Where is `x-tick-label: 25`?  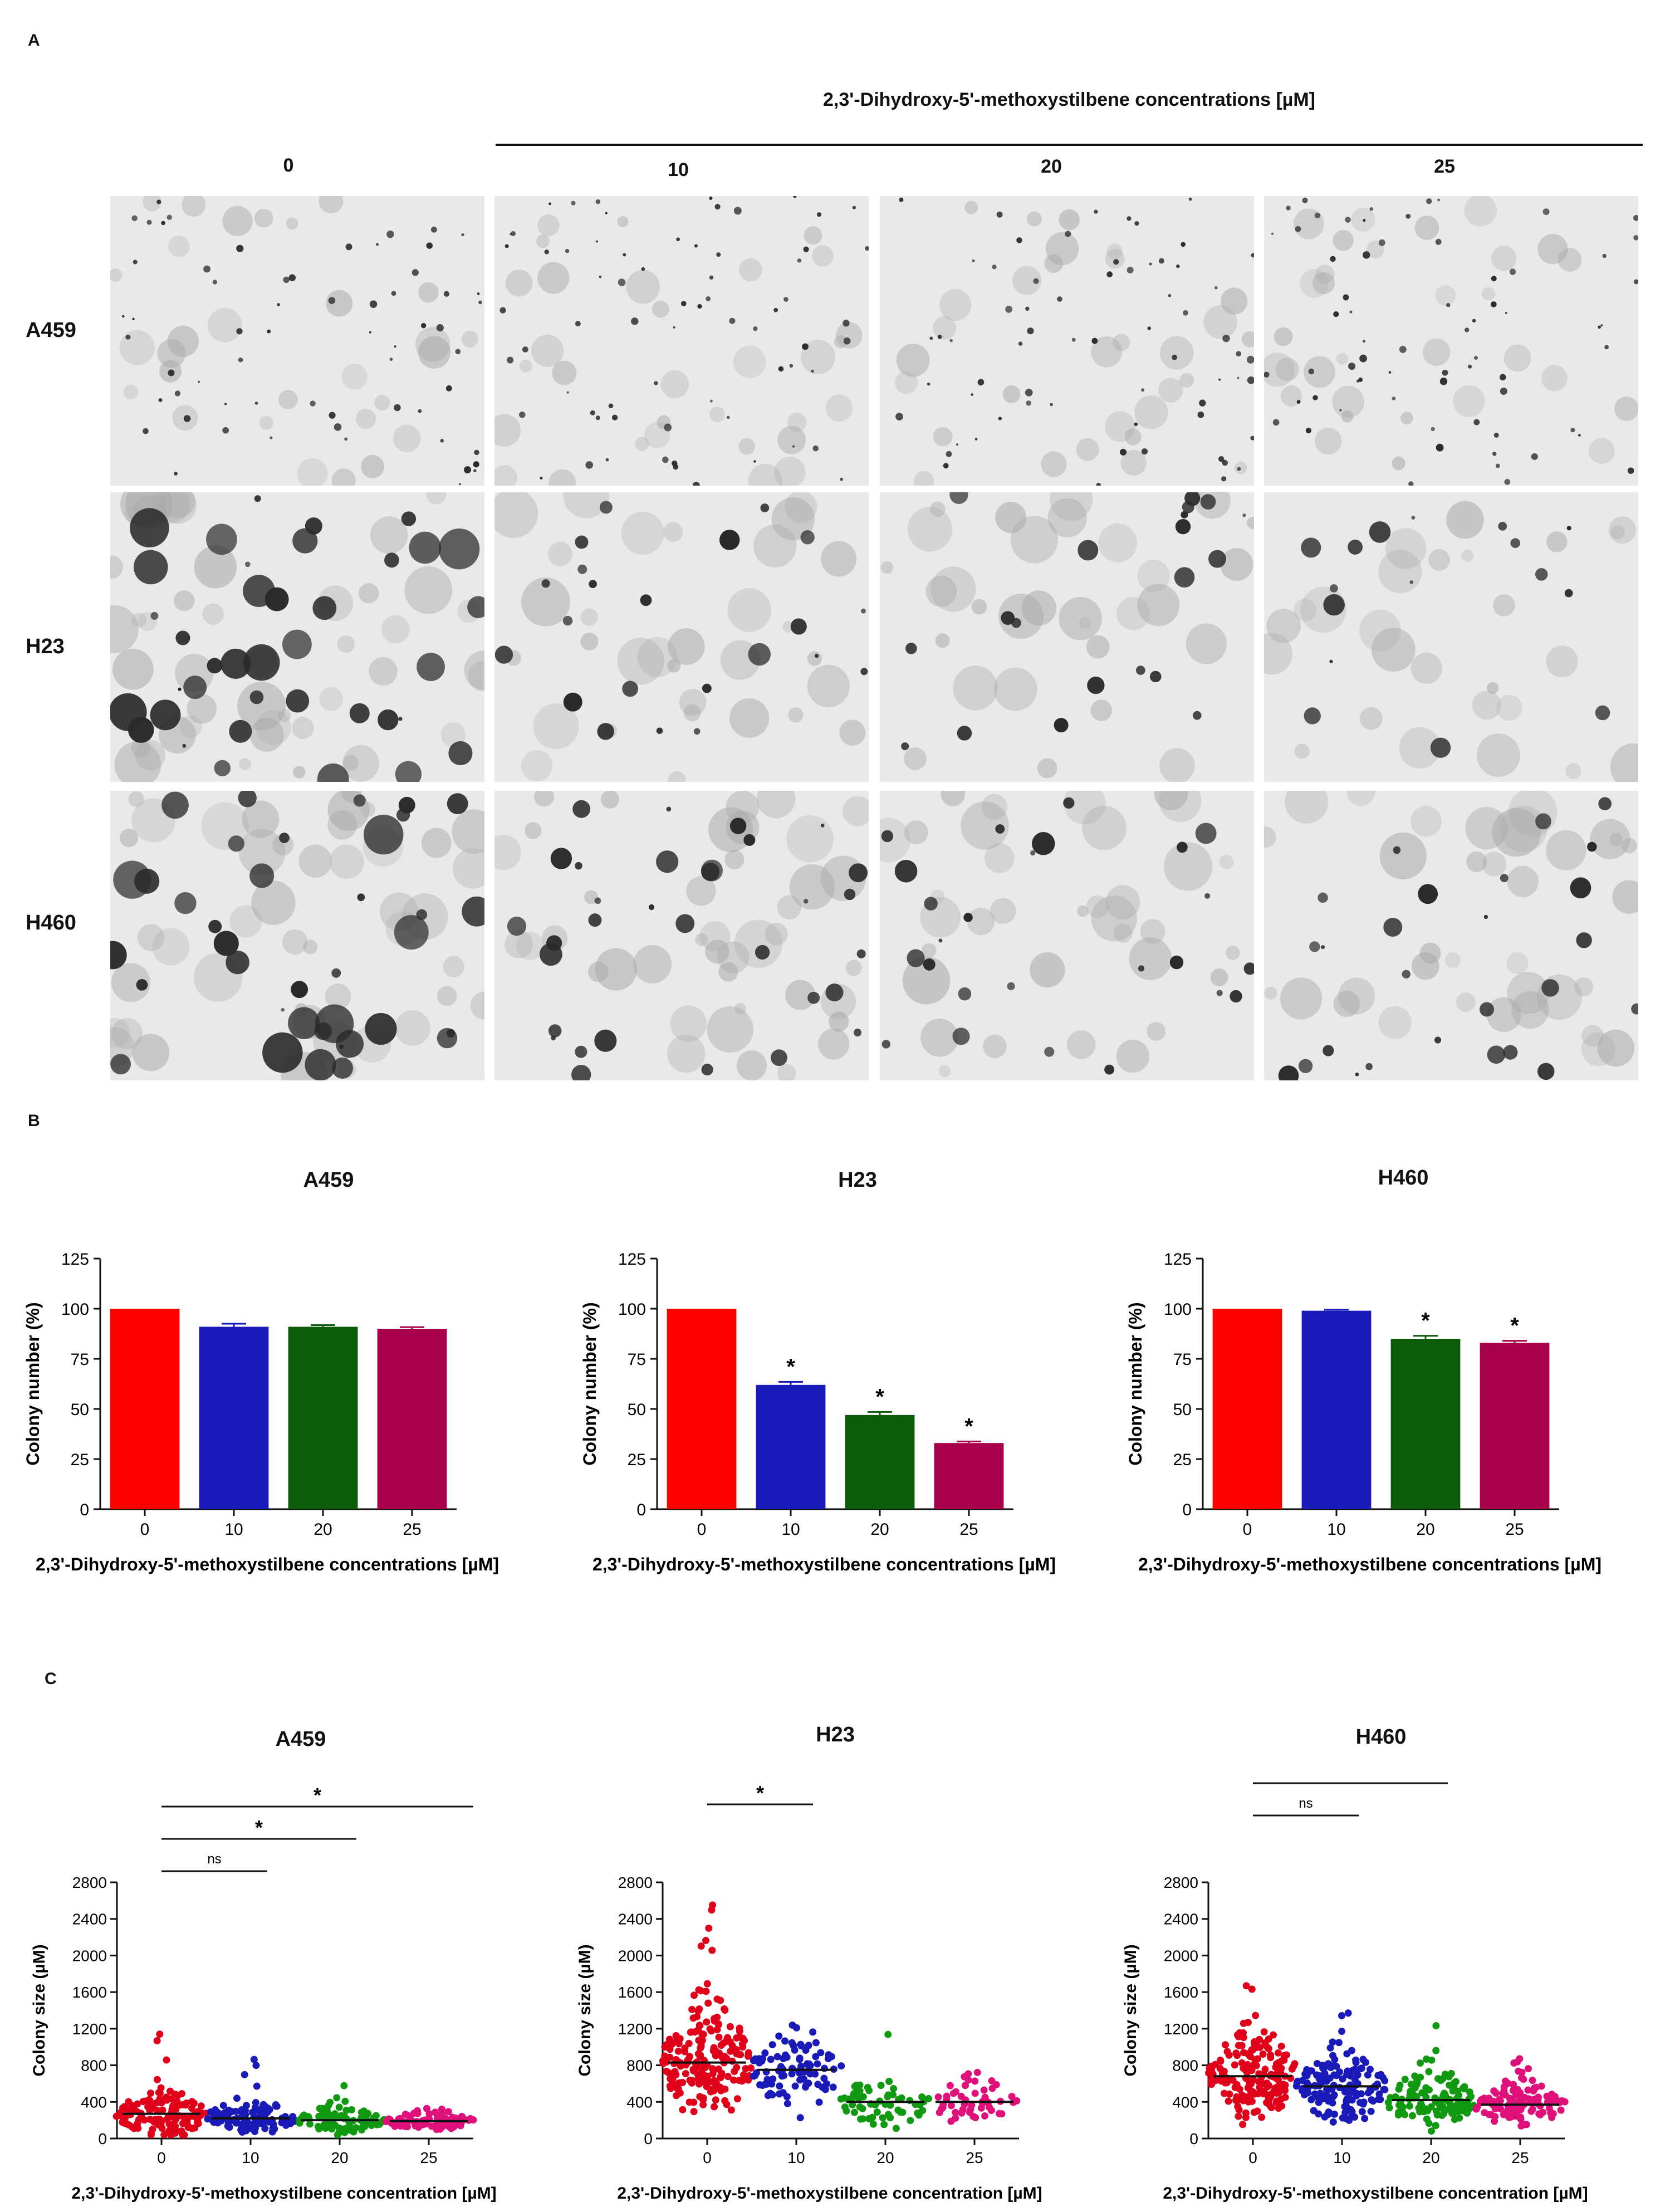 x-tick-label: 25 is located at coordinates (968, 1529).